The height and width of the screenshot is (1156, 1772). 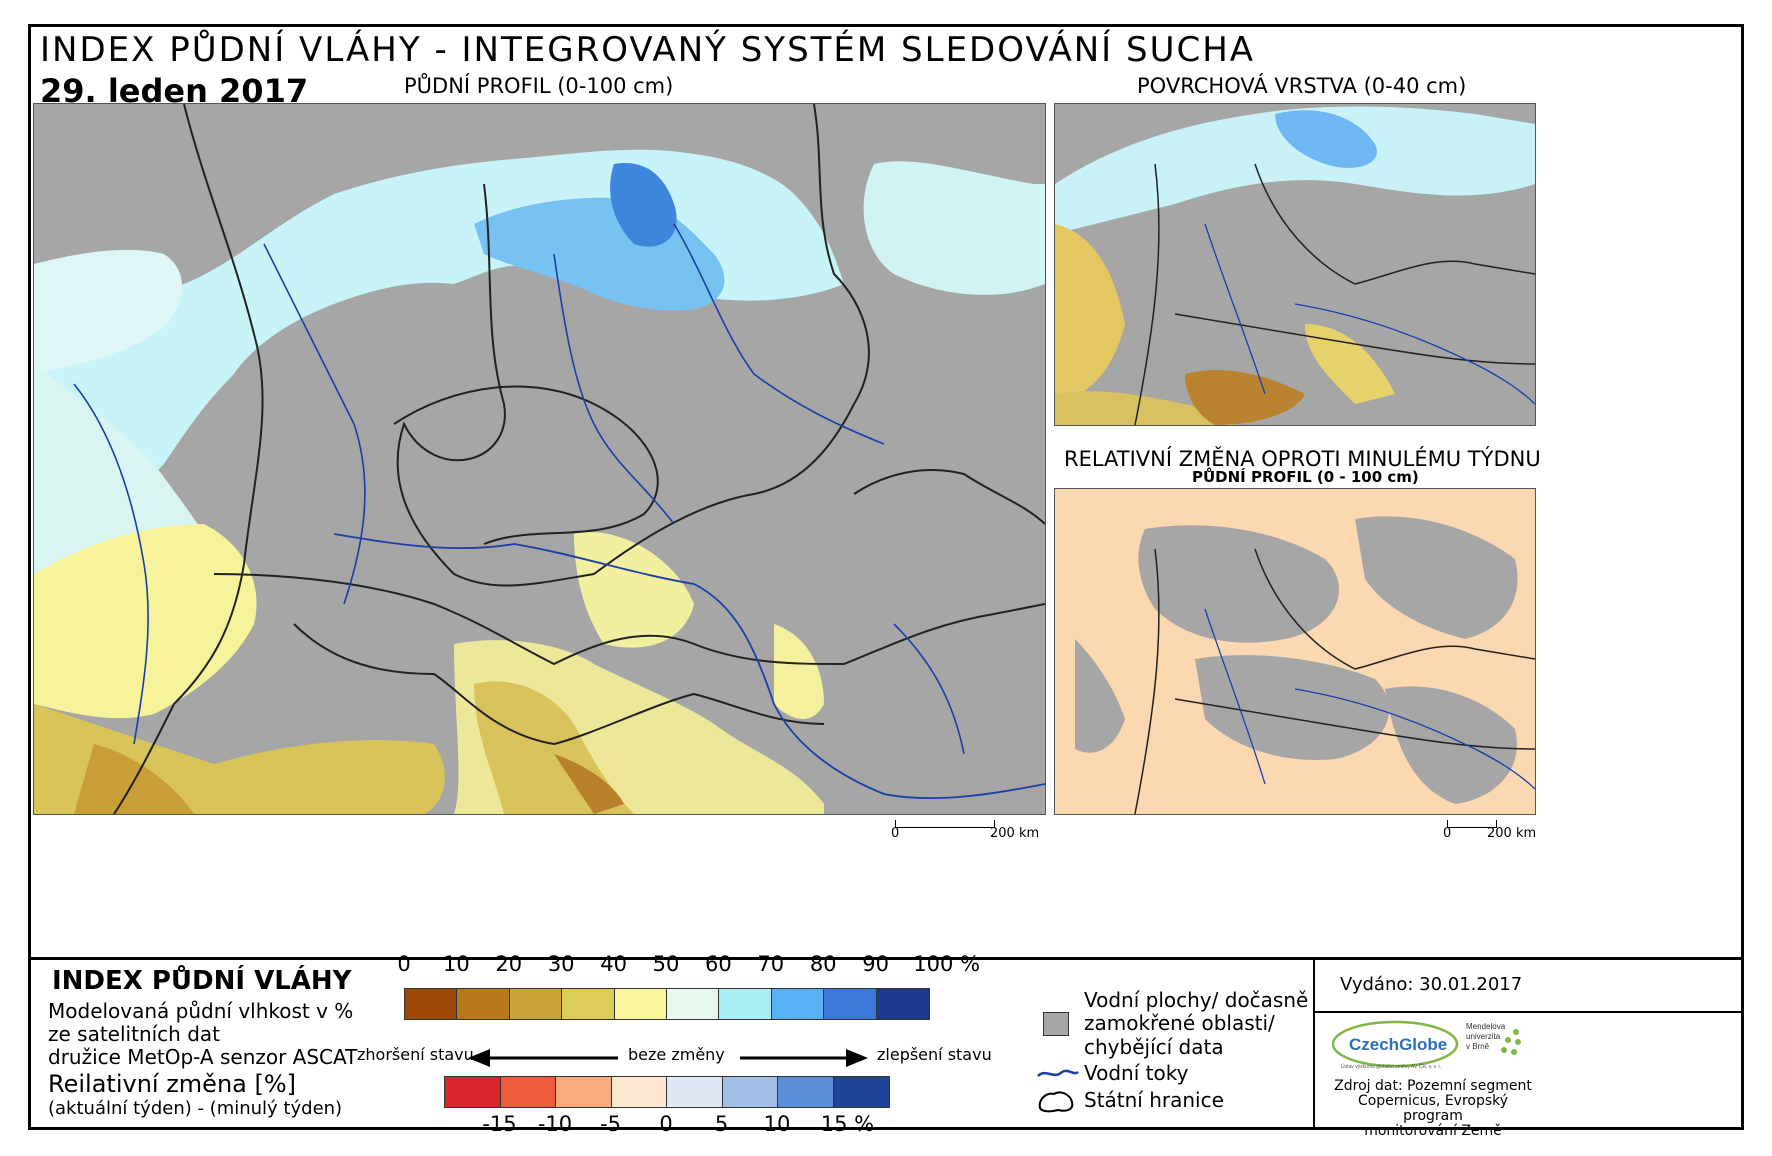 What do you see at coordinates (1512, 833) in the screenshot?
I see `change-scale-label: 200 km` at bounding box center [1512, 833].